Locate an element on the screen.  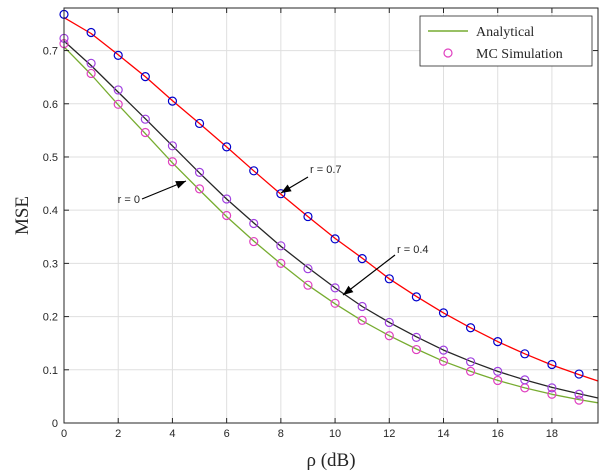
y-tick-label: 0.4 is located at coordinates (50, 211).